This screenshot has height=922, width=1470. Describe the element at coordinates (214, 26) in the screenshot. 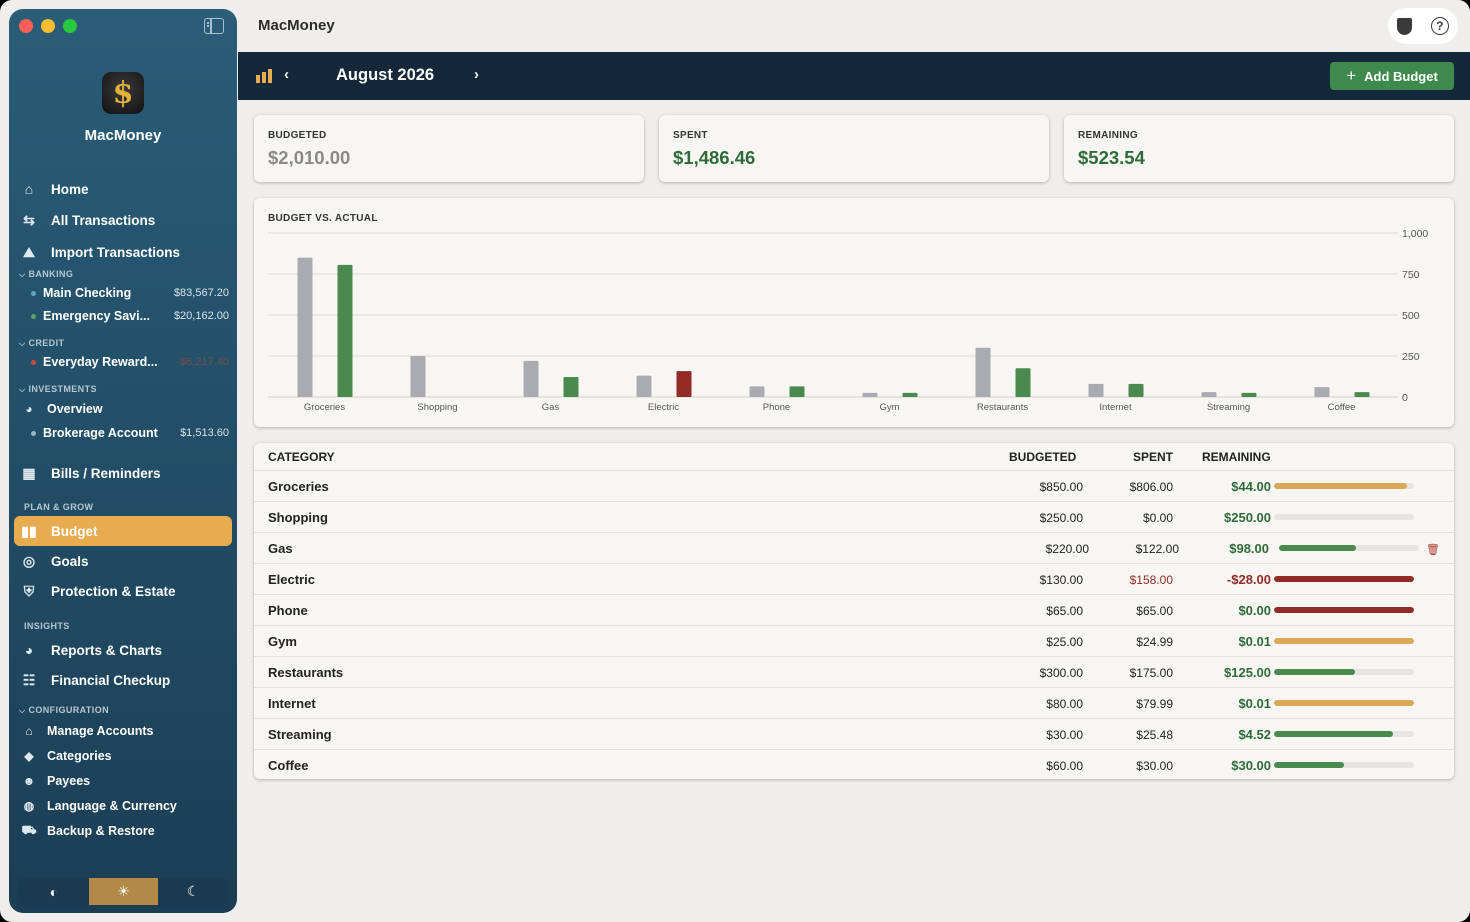

I see `sidebar-toggle-icon` at that location.